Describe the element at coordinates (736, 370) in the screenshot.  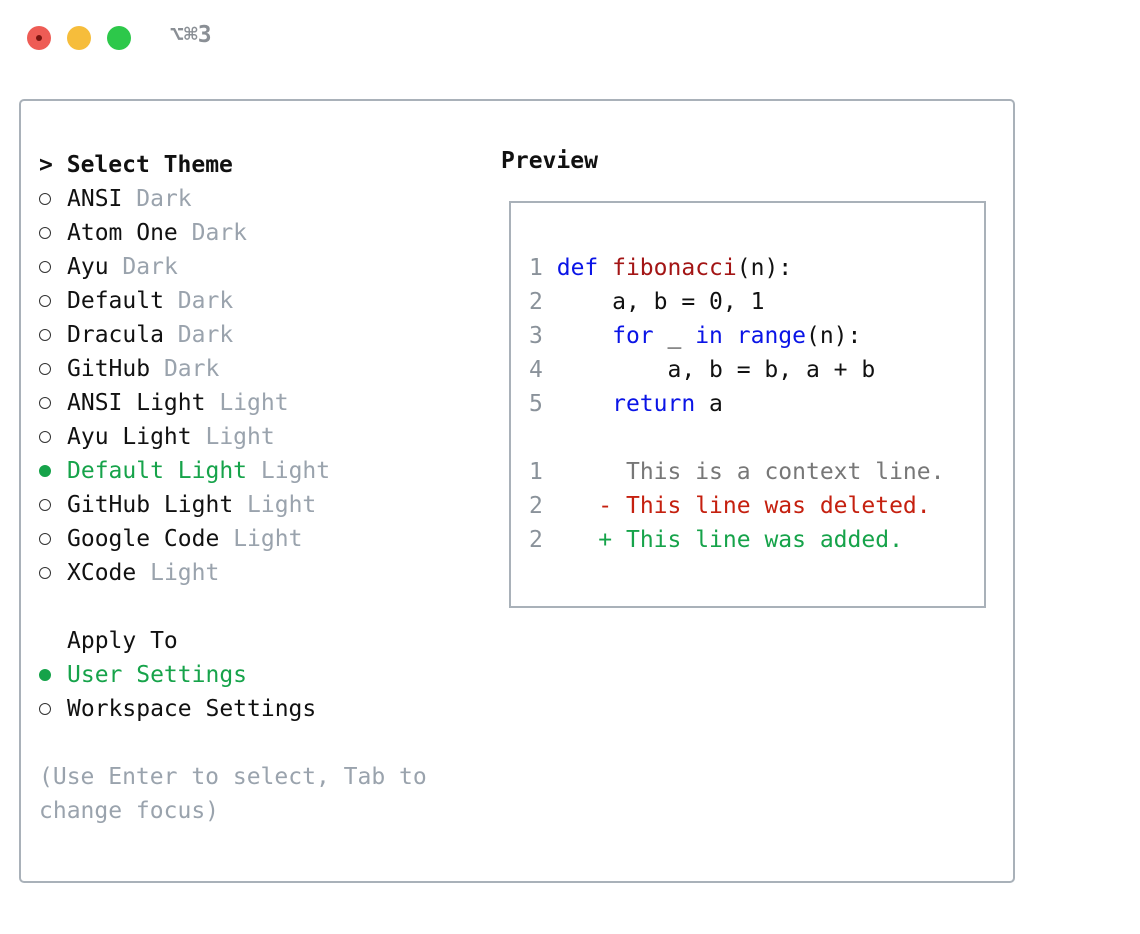
I see `code-line: 4 a, b = b, a + b` at that location.